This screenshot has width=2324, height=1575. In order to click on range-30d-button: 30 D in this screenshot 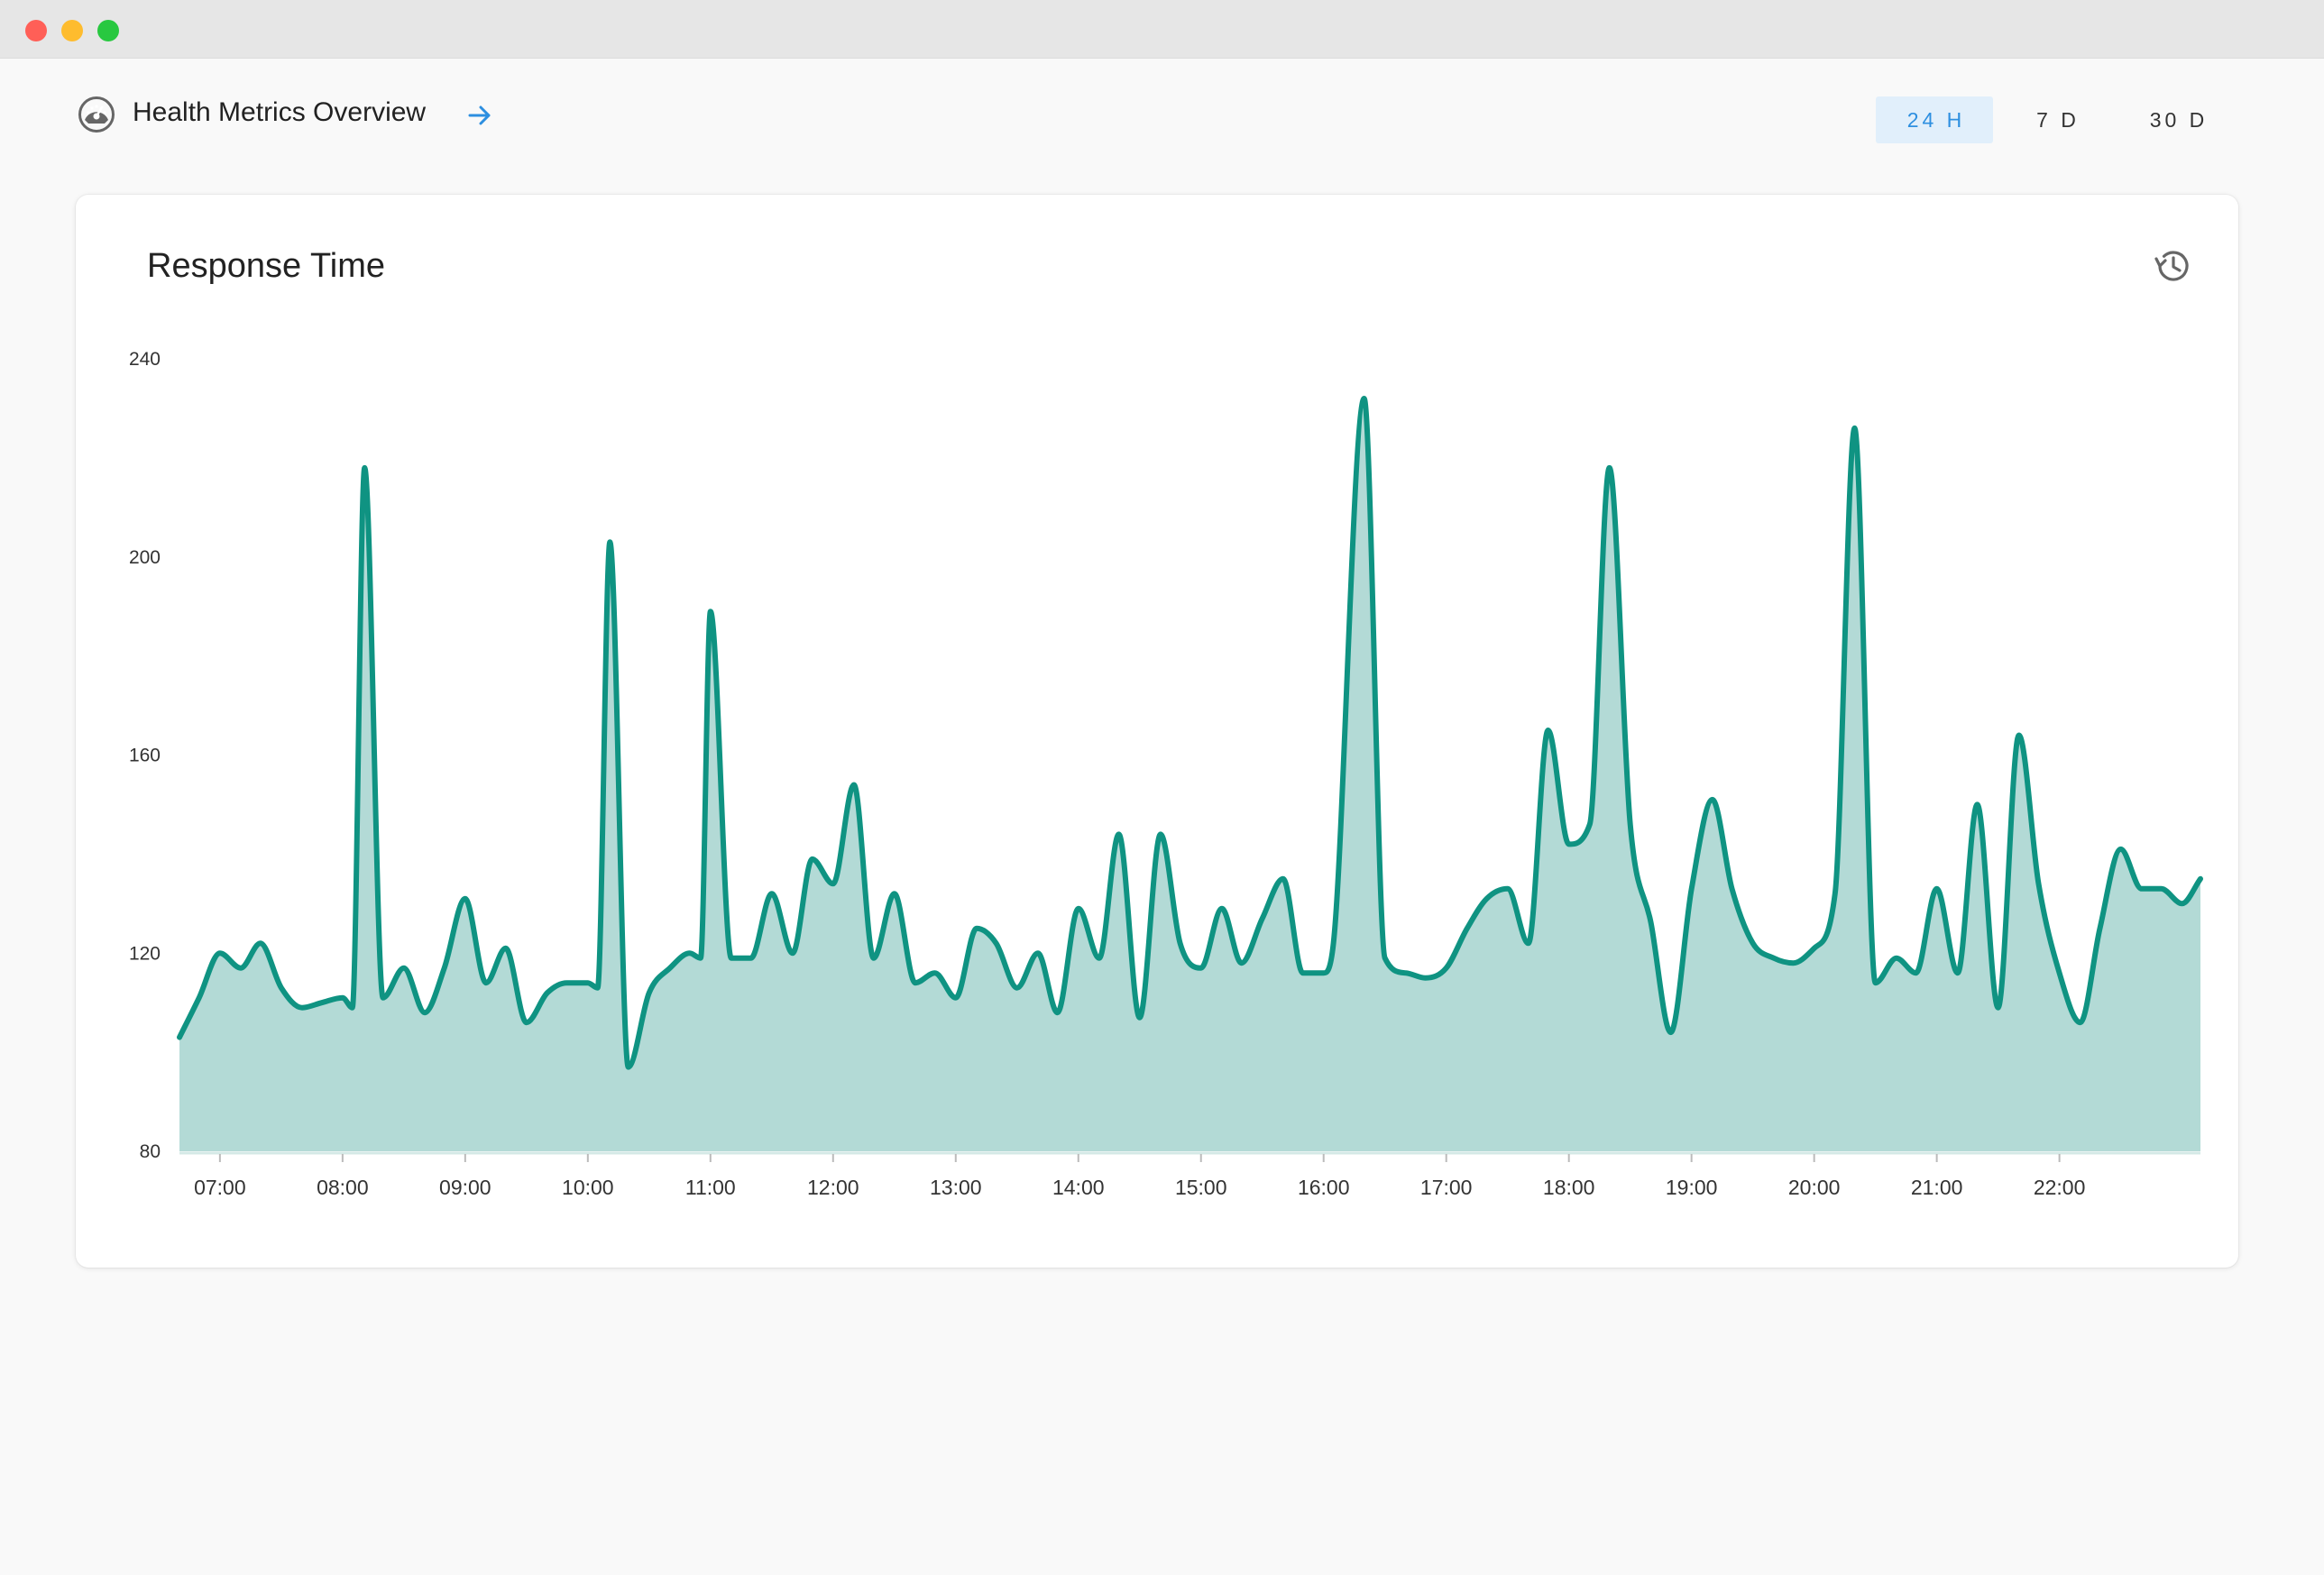, I will do `click(2179, 120)`.